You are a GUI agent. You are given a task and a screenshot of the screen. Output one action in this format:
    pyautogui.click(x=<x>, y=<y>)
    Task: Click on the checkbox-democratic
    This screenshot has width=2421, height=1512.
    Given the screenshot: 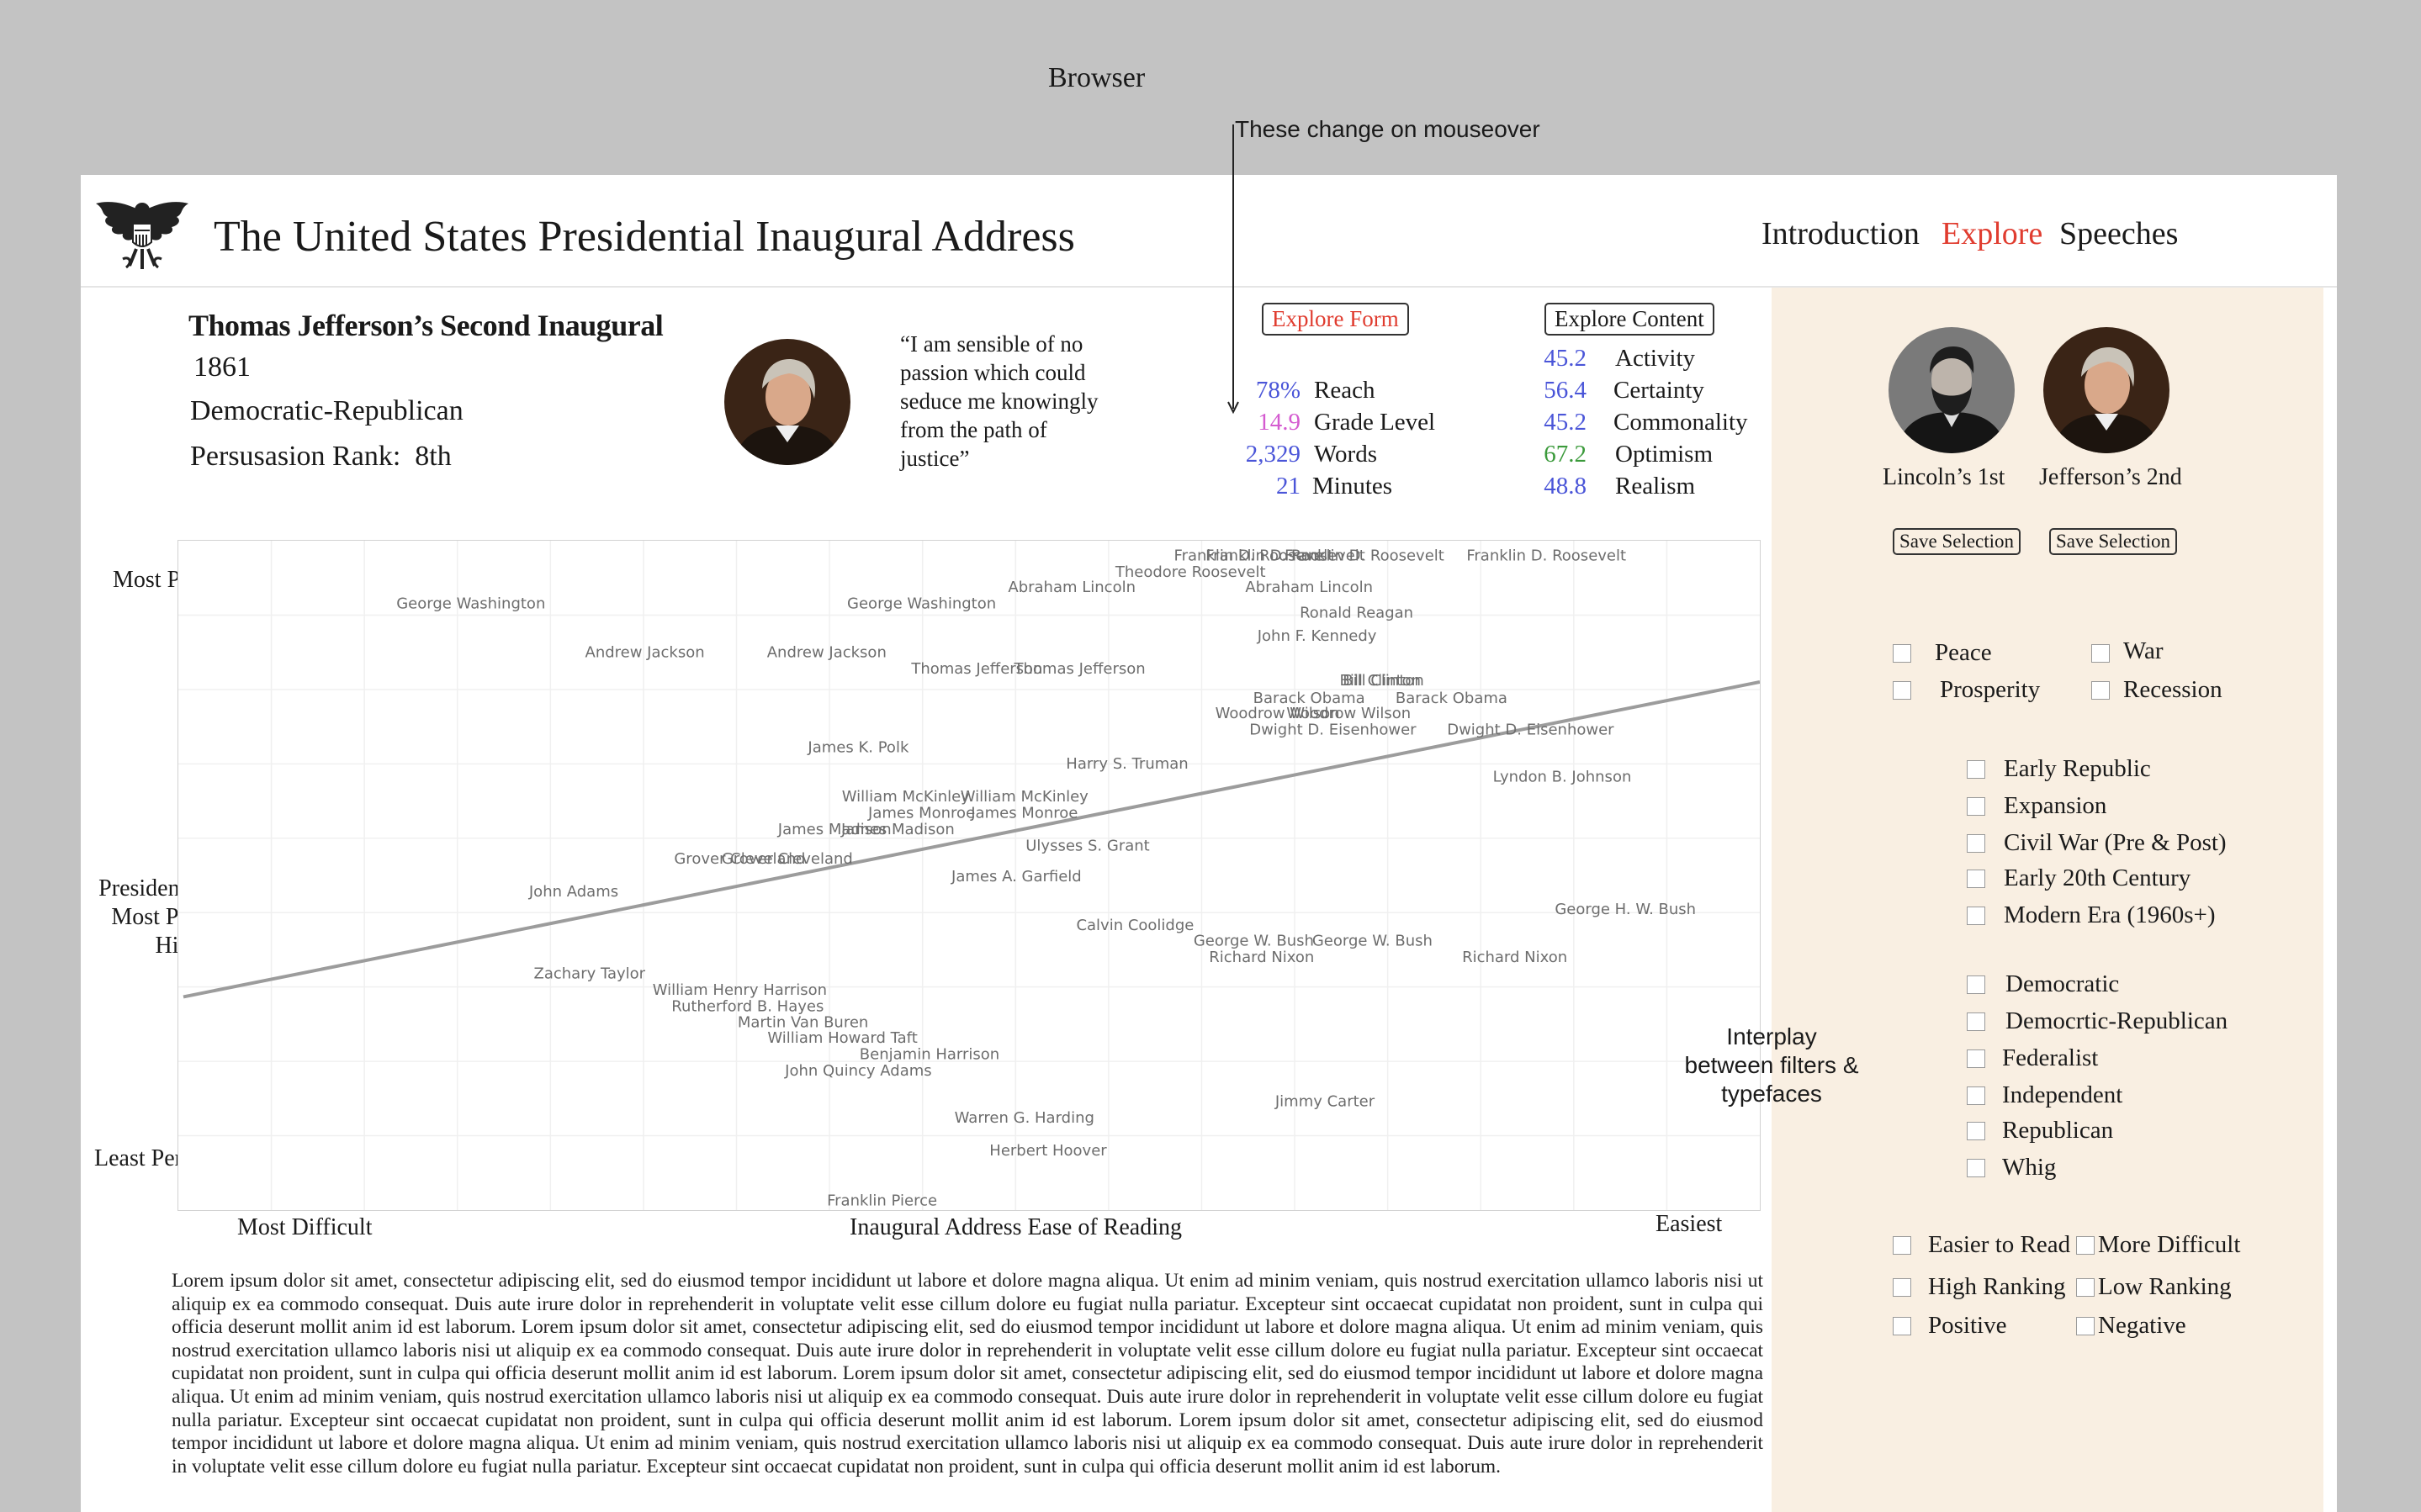 What is the action you would take?
    pyautogui.click(x=1976, y=984)
    